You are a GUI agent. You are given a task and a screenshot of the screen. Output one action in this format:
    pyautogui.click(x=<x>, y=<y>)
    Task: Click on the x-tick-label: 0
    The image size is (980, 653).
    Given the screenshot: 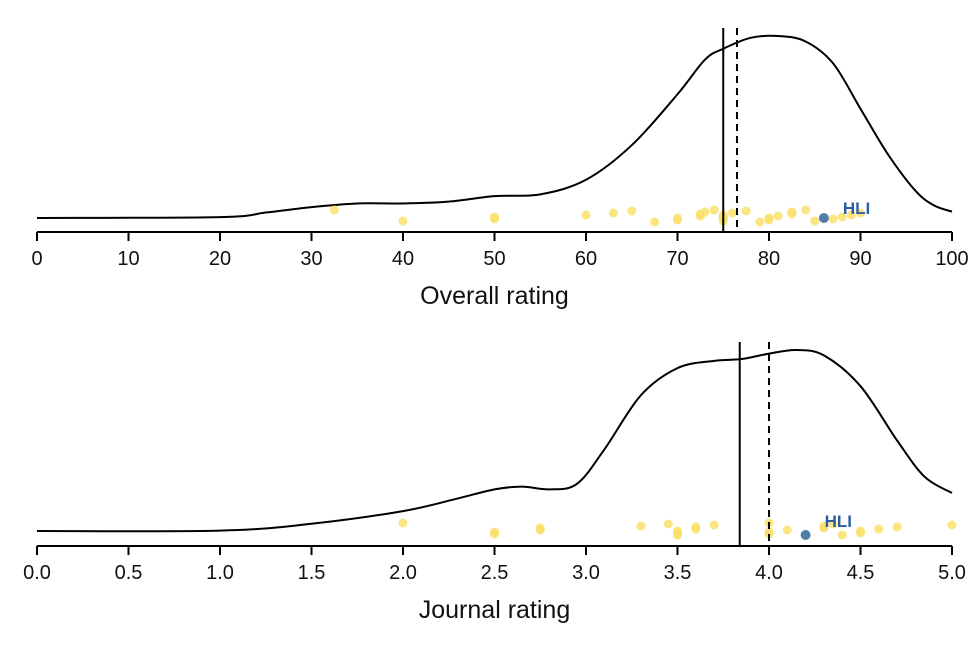 What is the action you would take?
    pyautogui.click(x=36, y=259)
    